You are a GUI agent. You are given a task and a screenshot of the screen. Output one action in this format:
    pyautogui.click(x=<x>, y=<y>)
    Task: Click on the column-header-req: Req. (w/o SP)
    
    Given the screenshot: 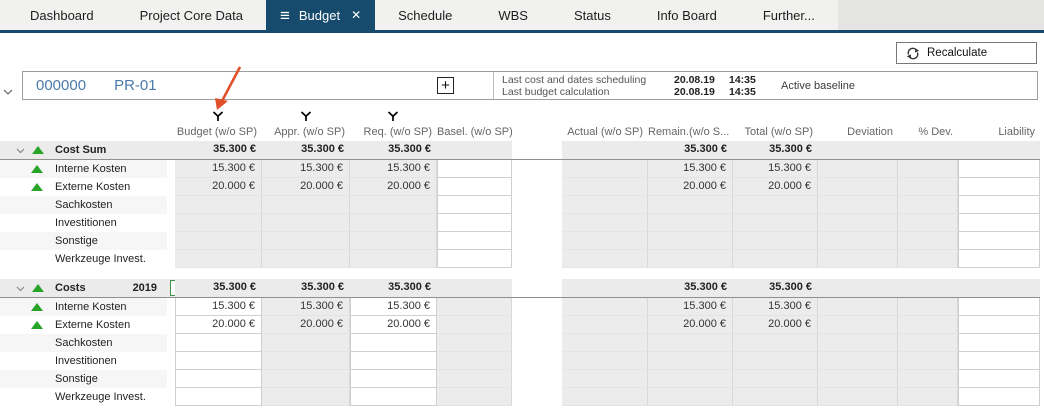 What is the action you would take?
    pyautogui.click(x=397, y=132)
    